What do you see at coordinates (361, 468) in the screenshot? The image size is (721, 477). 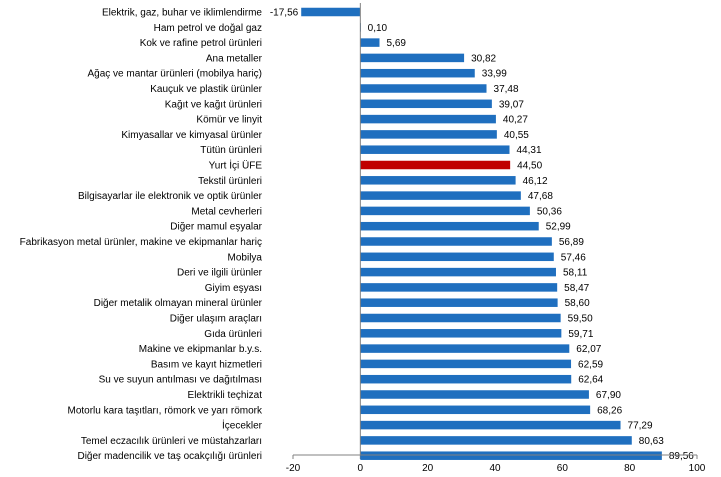 I see `x-tick-label: 0` at bounding box center [361, 468].